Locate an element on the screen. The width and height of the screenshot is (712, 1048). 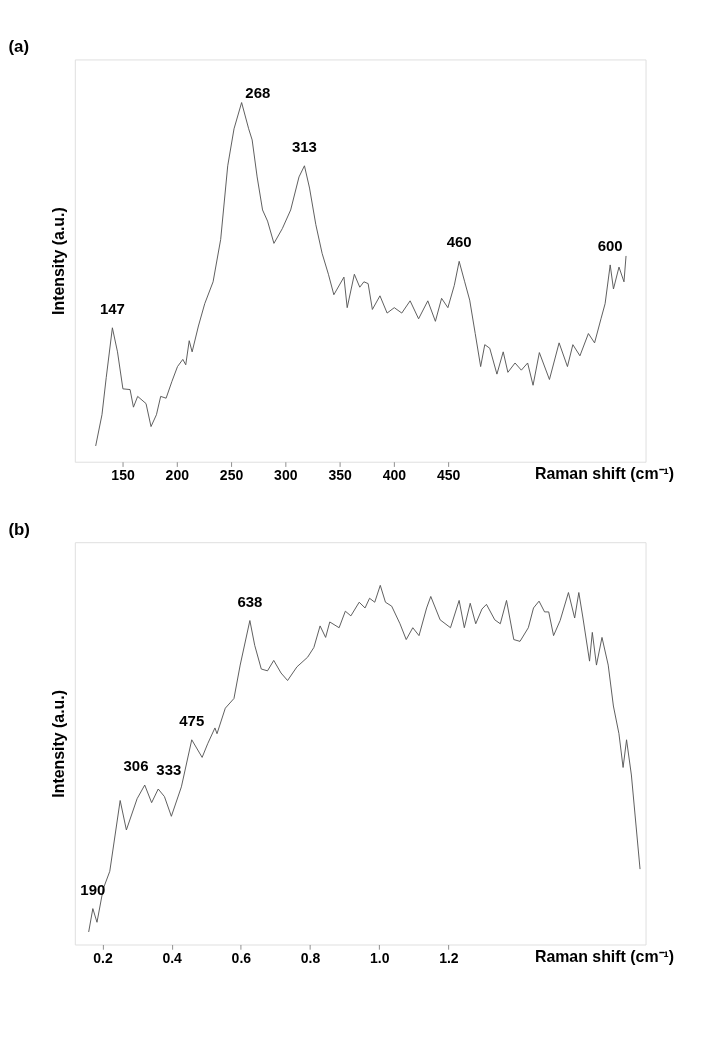
x-tick-label: 400 is located at coordinates (394, 475).